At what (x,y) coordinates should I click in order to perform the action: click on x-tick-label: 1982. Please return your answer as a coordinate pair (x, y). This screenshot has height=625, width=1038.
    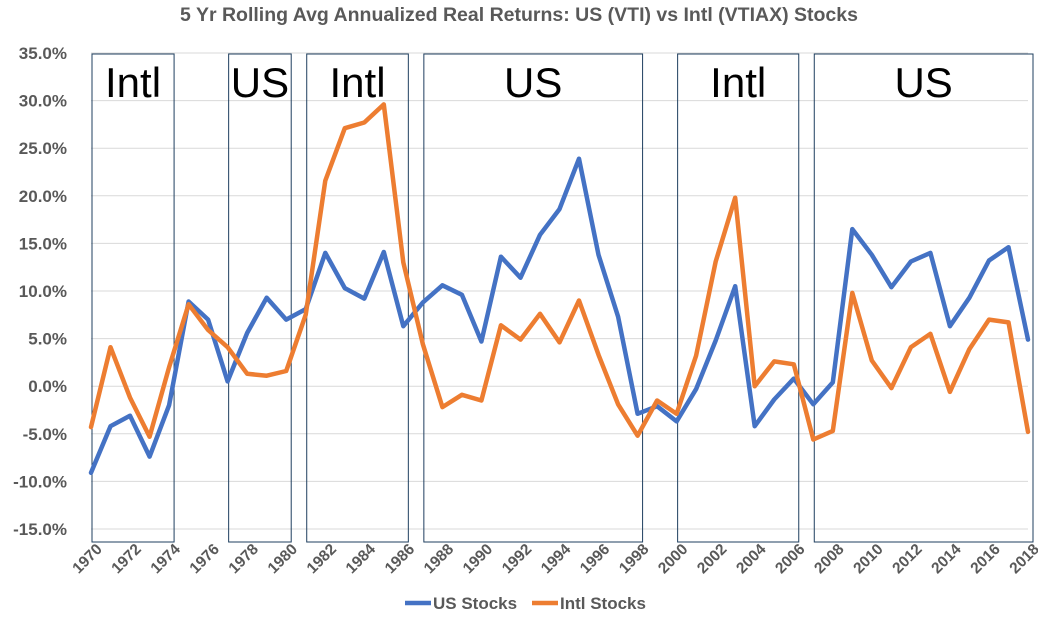
    Looking at the image, I should click on (322, 559).